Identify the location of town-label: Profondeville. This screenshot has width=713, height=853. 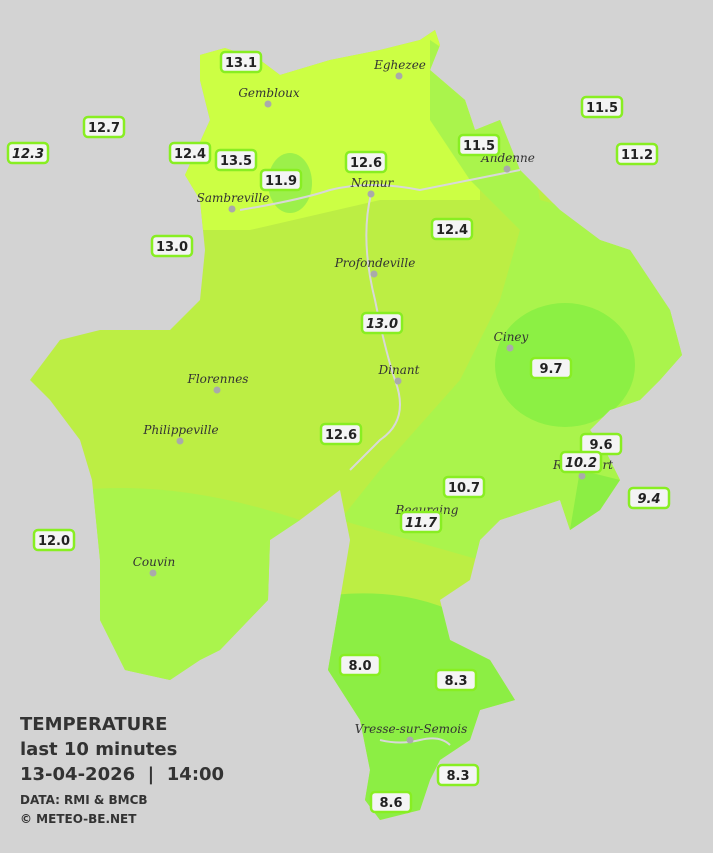
(375, 263).